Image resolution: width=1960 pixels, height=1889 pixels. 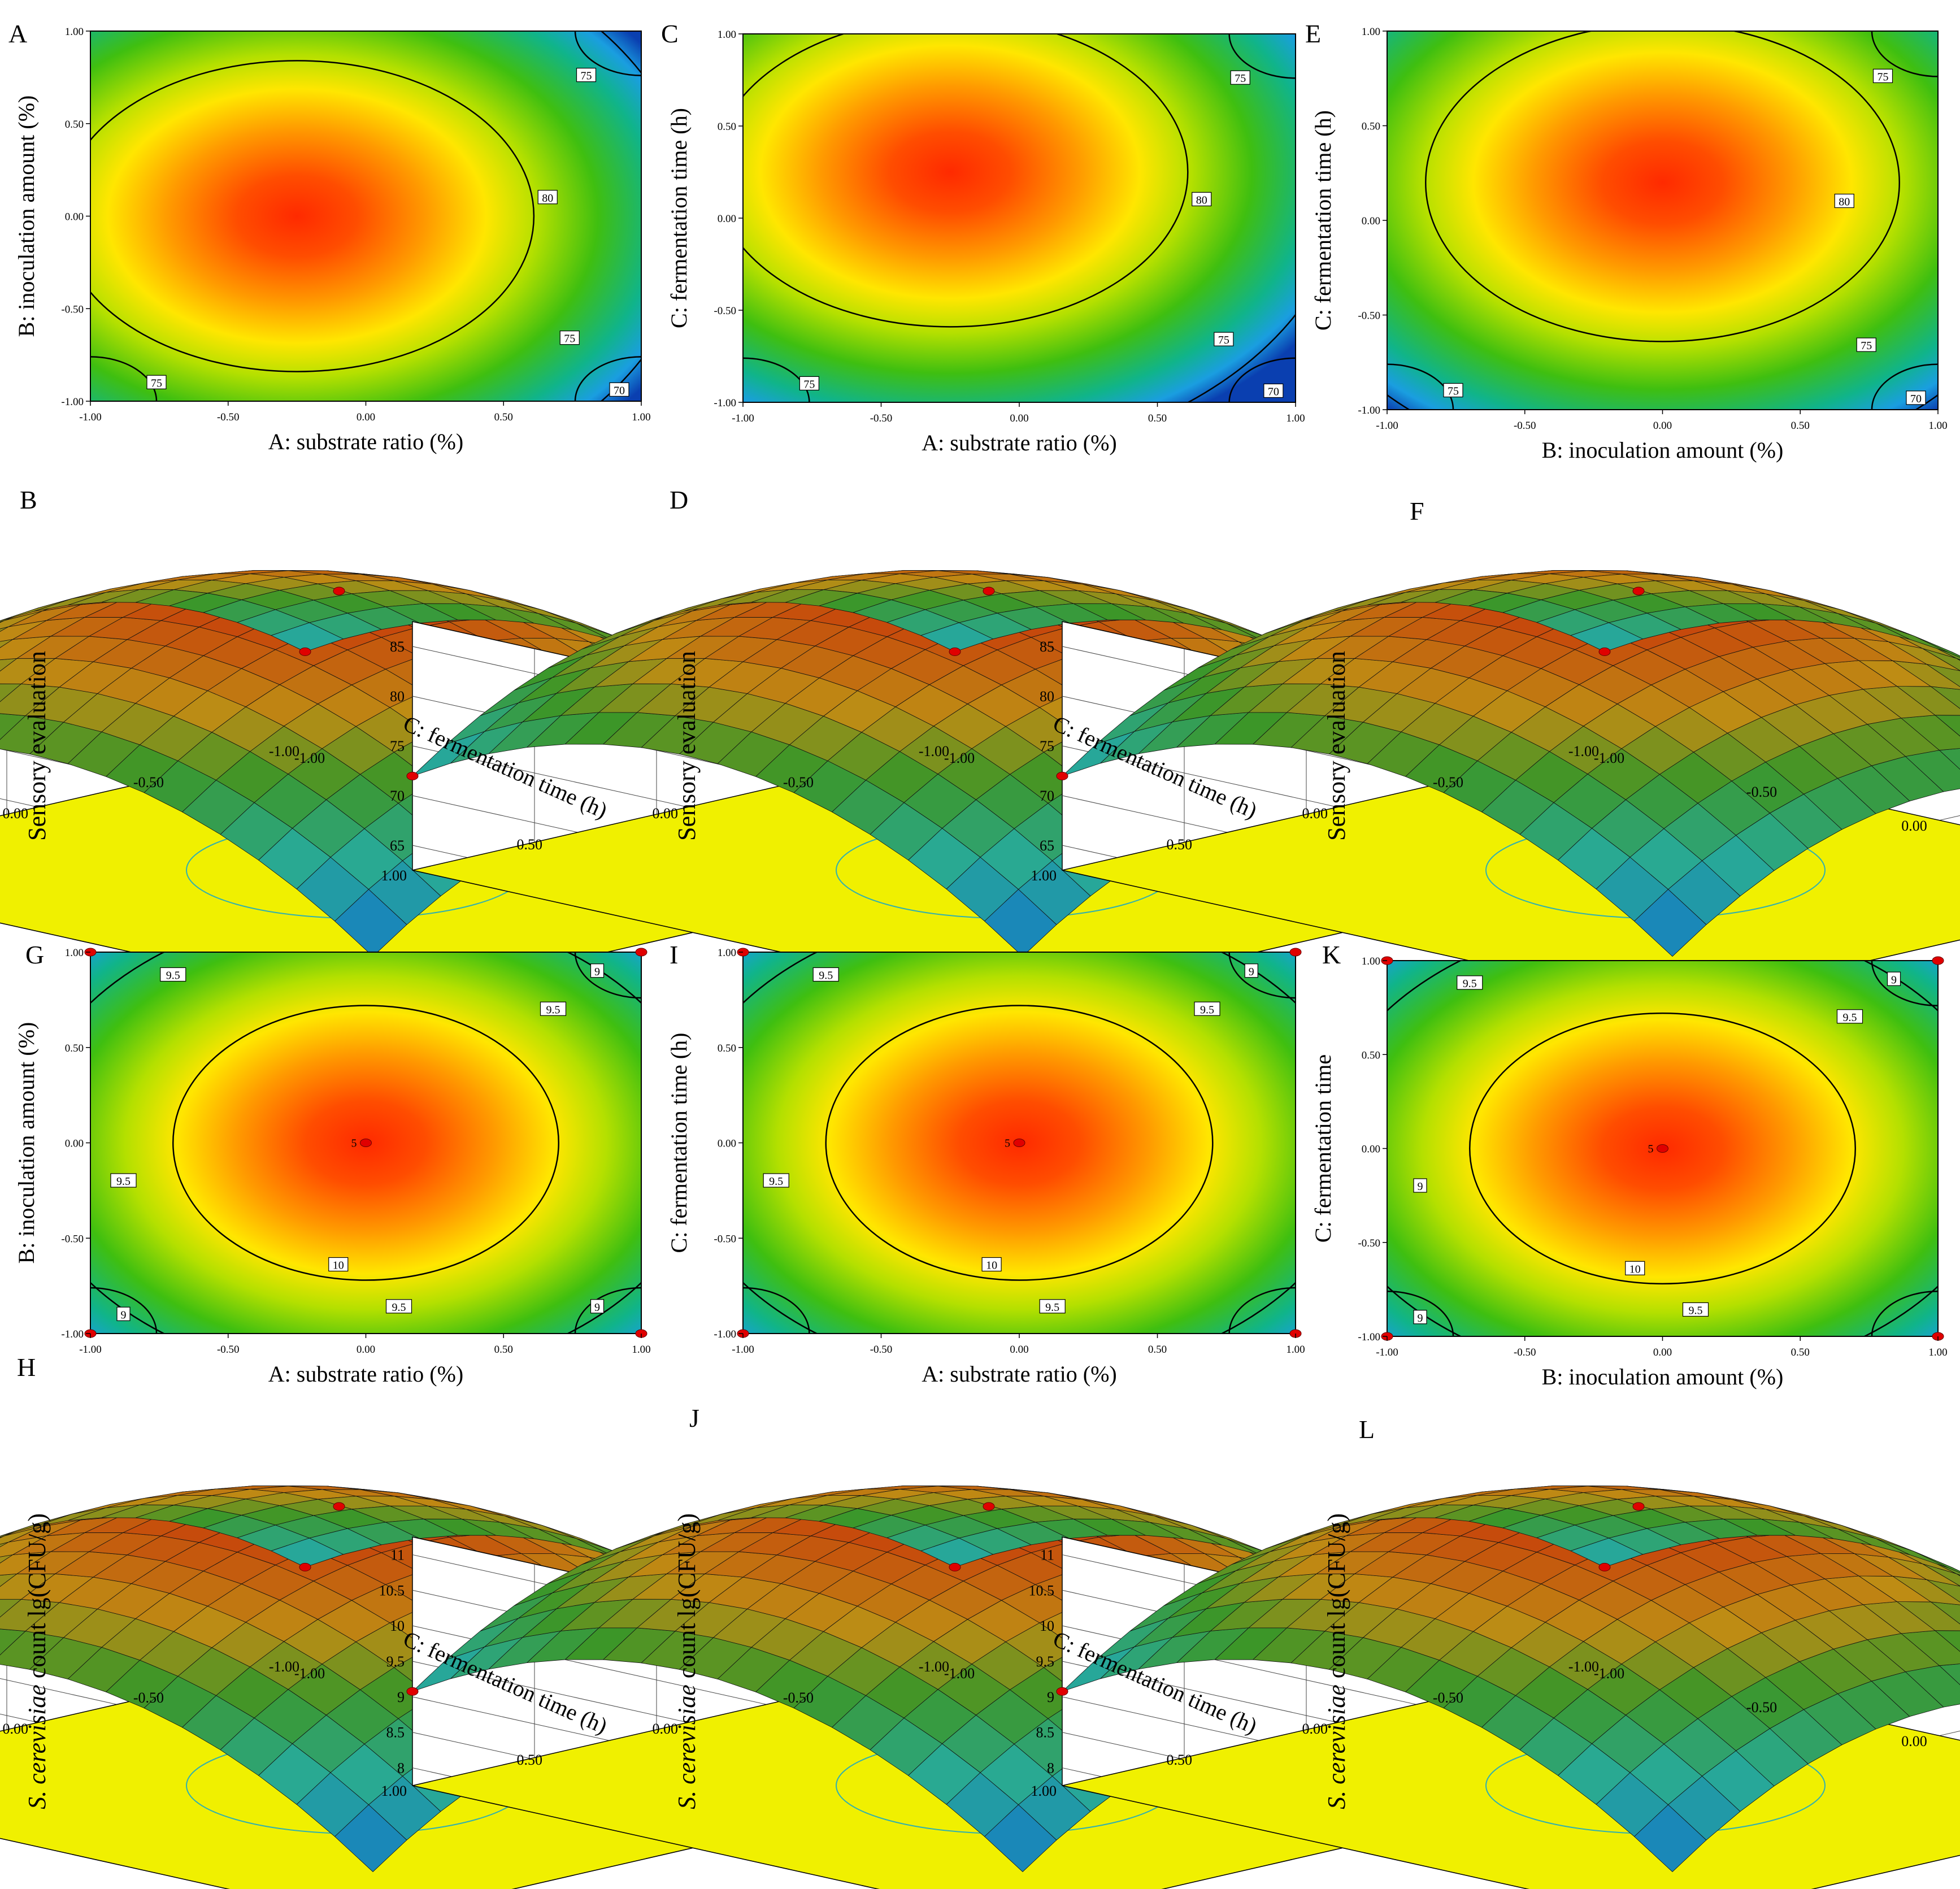 I want to click on z-tick-label: 10, so click(x=1047, y=1626).